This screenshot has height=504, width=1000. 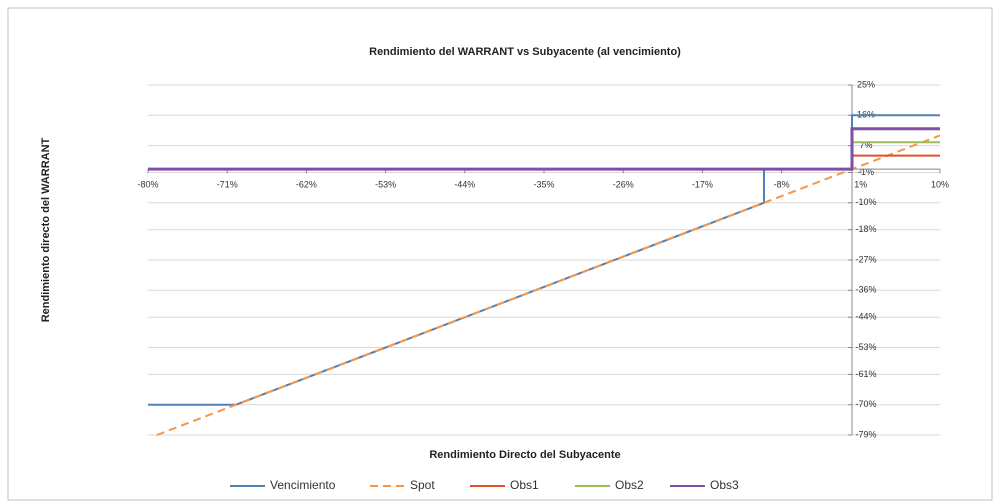 I want to click on x-tick-label: -44%, so click(x=464, y=185).